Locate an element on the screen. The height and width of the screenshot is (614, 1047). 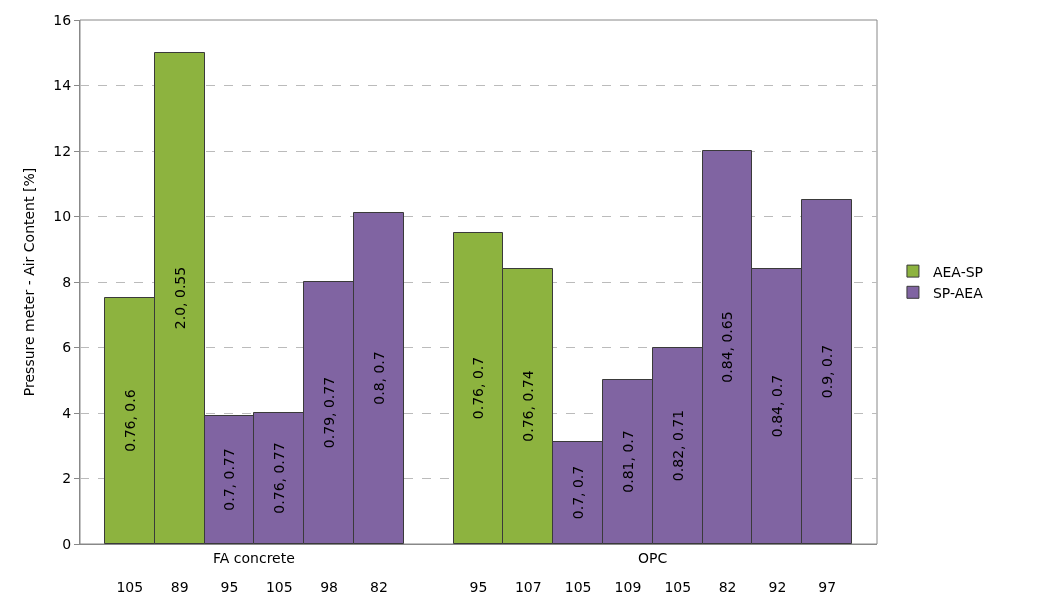
x-tick-label: 109 is located at coordinates (628, 586).